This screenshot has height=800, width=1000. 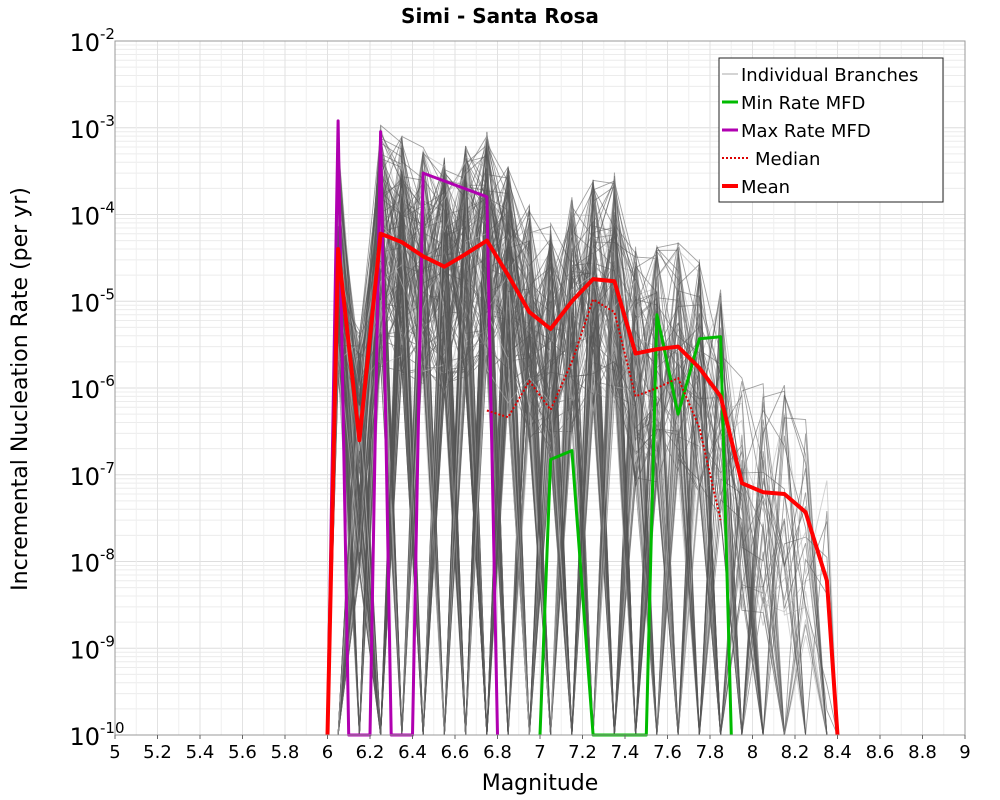 What do you see at coordinates (370, 752) in the screenshot?
I see `x-tick-label: 6.2` at bounding box center [370, 752].